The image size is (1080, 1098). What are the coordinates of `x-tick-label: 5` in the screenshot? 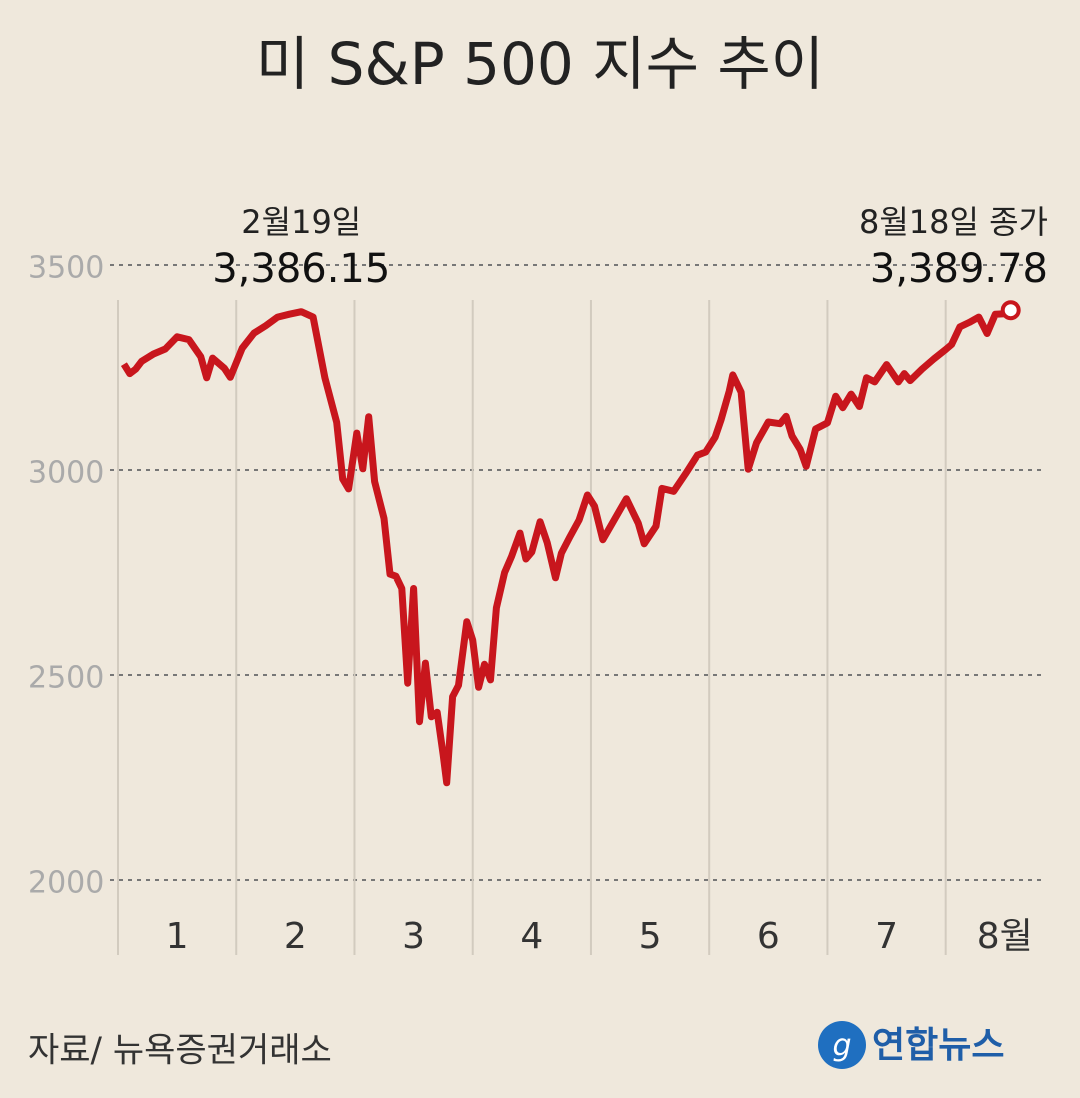 It's located at (650, 936).